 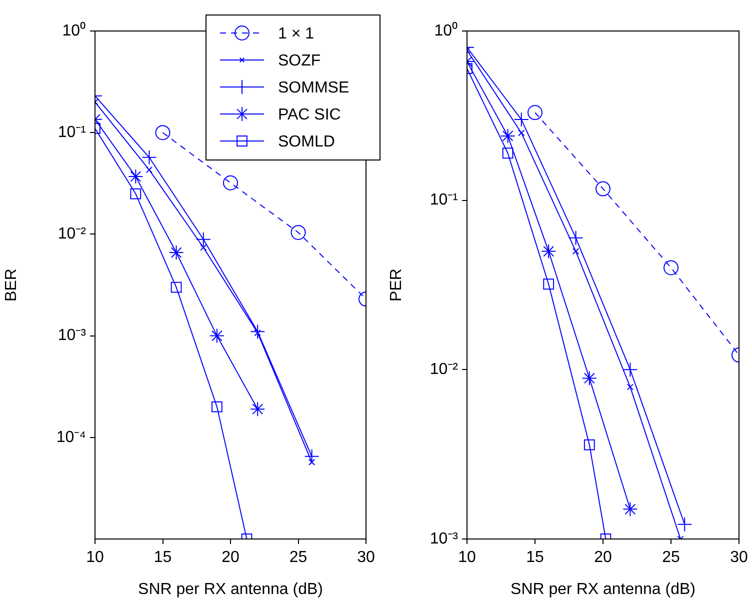 I want to click on y-axis-title: PER, so click(x=397, y=285).